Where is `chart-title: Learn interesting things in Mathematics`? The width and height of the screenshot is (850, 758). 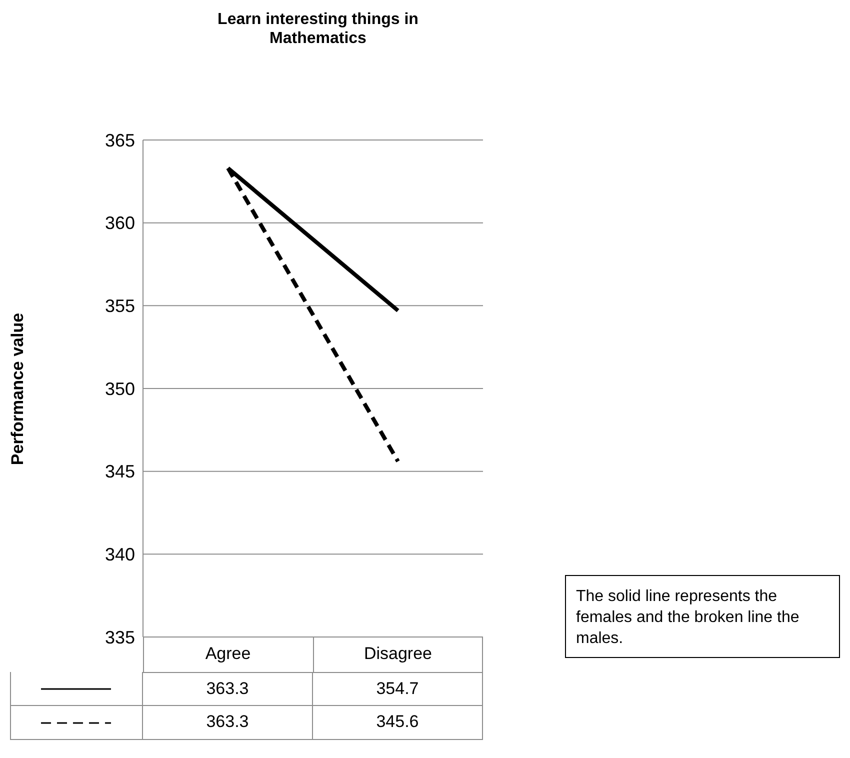 chart-title: Learn interesting things in Mathematics is located at coordinates (318, 29).